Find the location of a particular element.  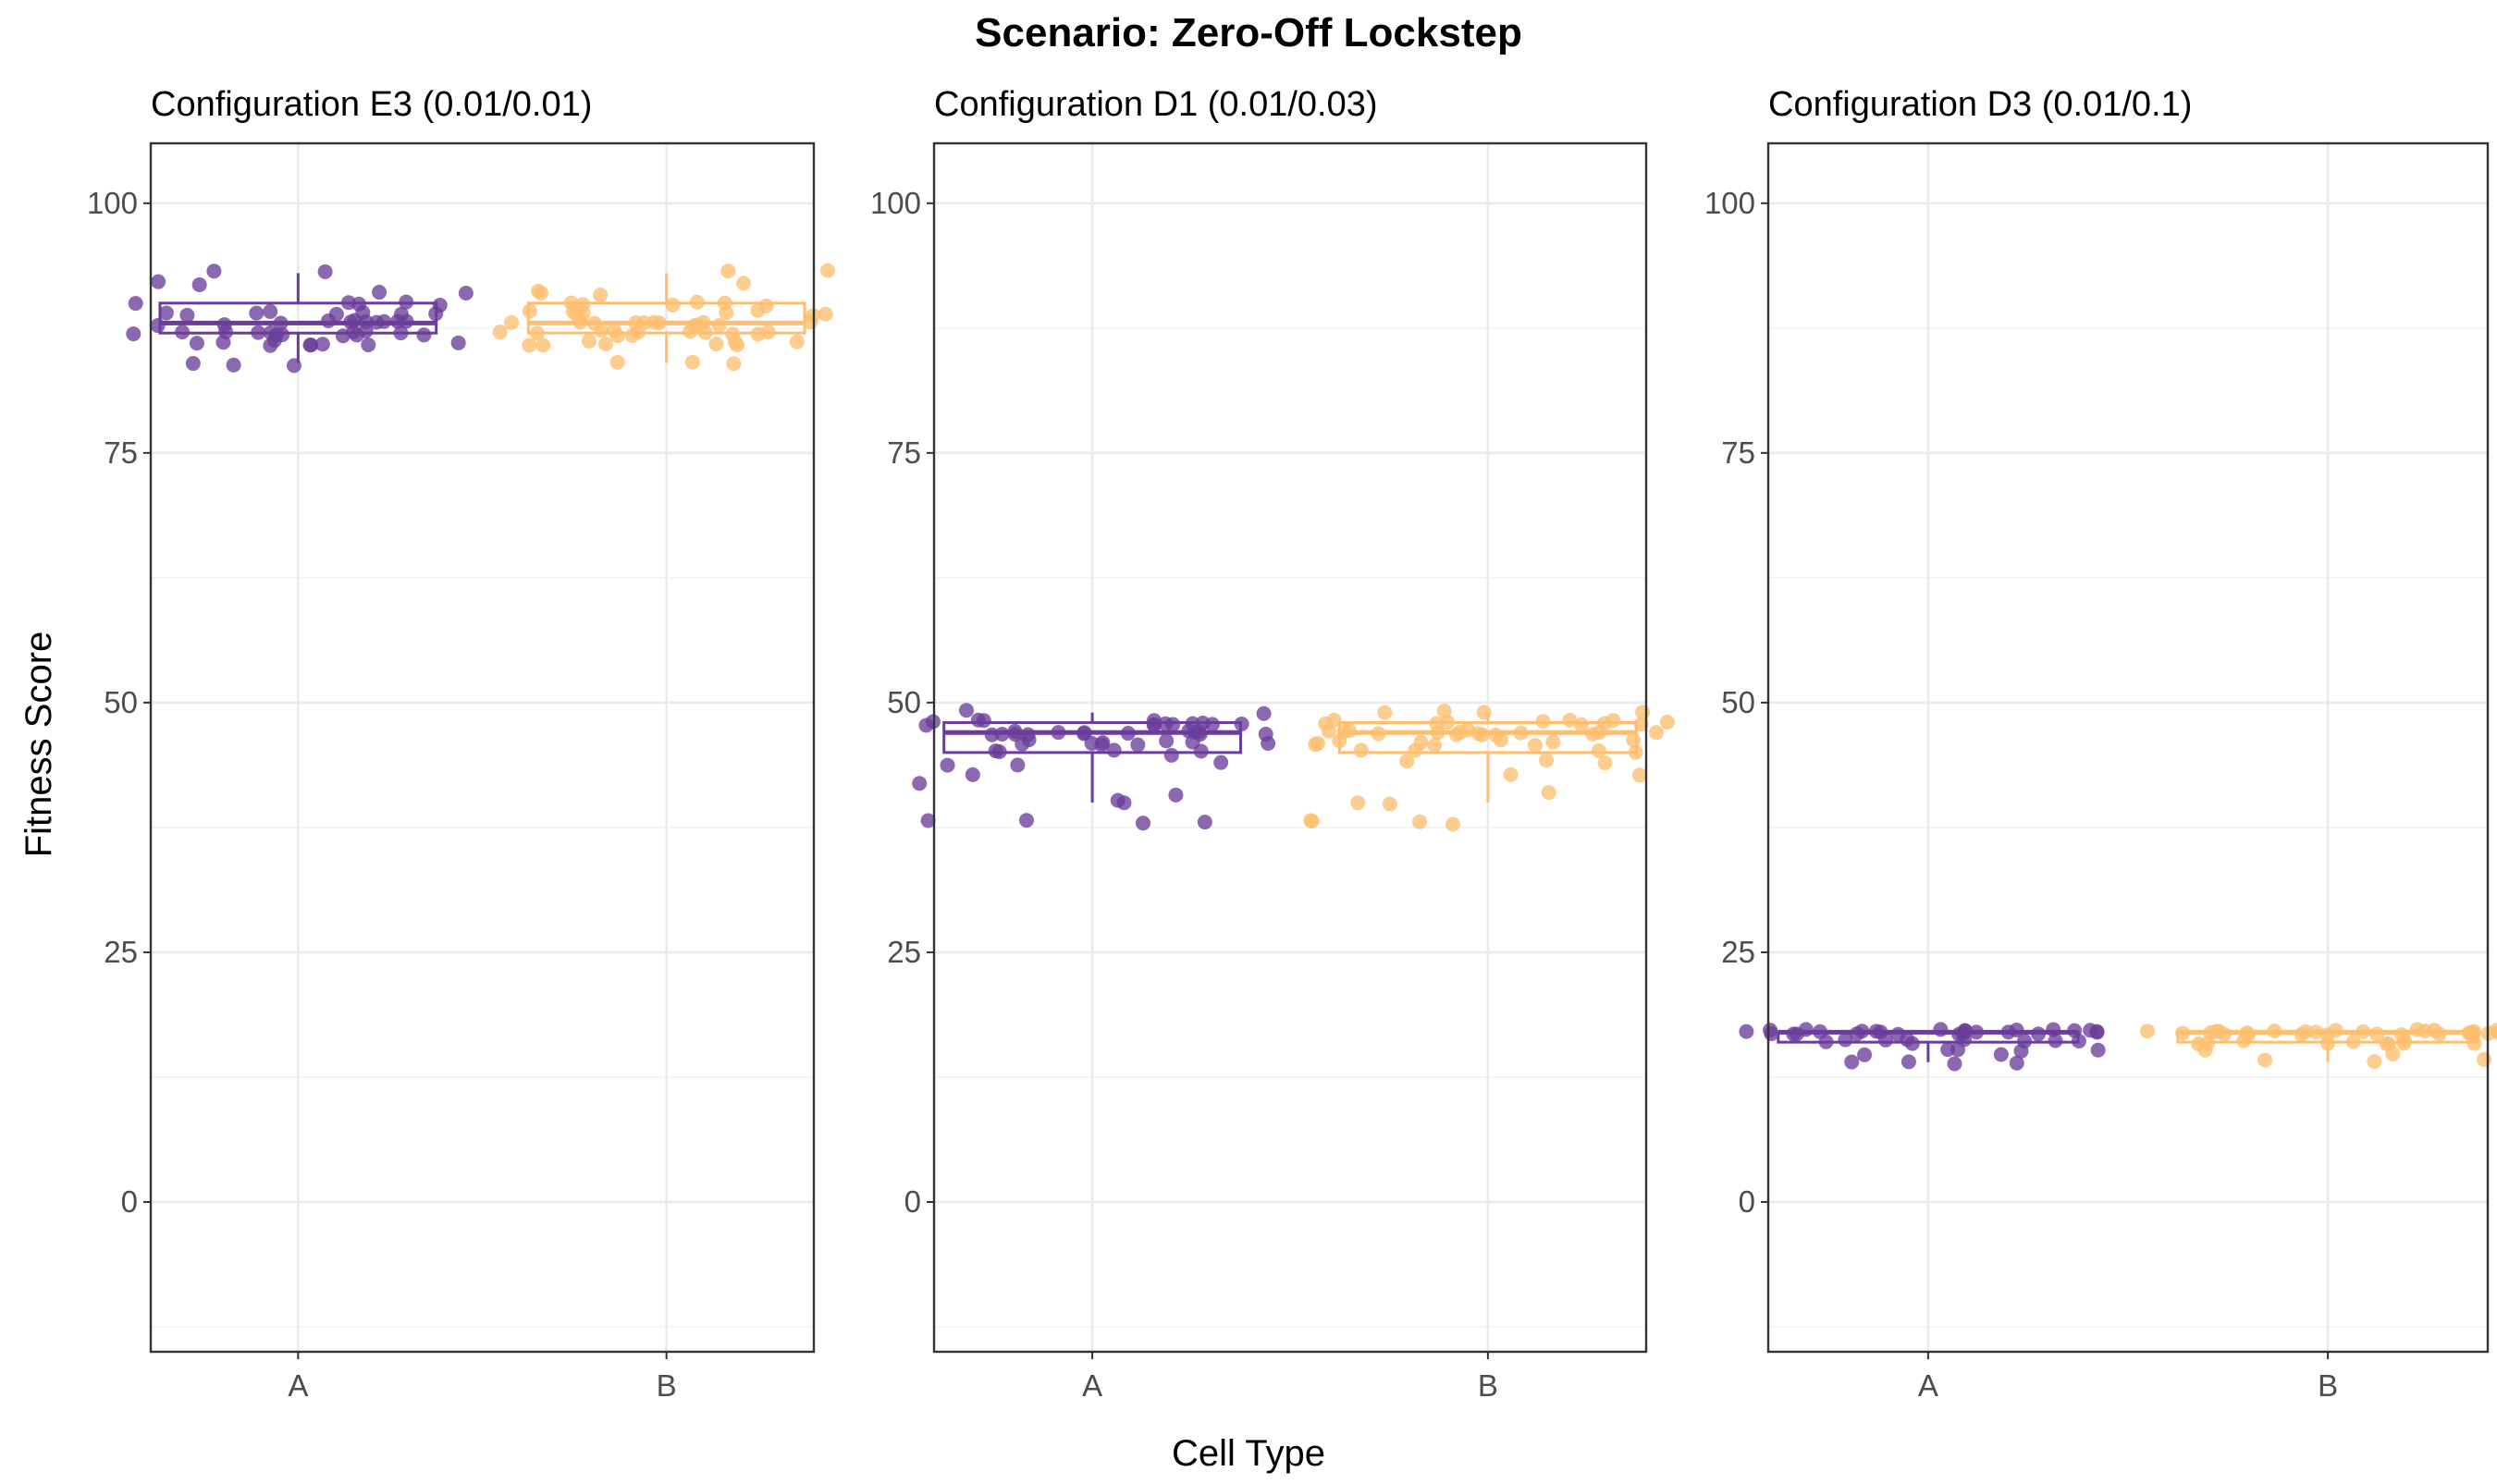

y-tick-label: 0 is located at coordinates (129, 1201).